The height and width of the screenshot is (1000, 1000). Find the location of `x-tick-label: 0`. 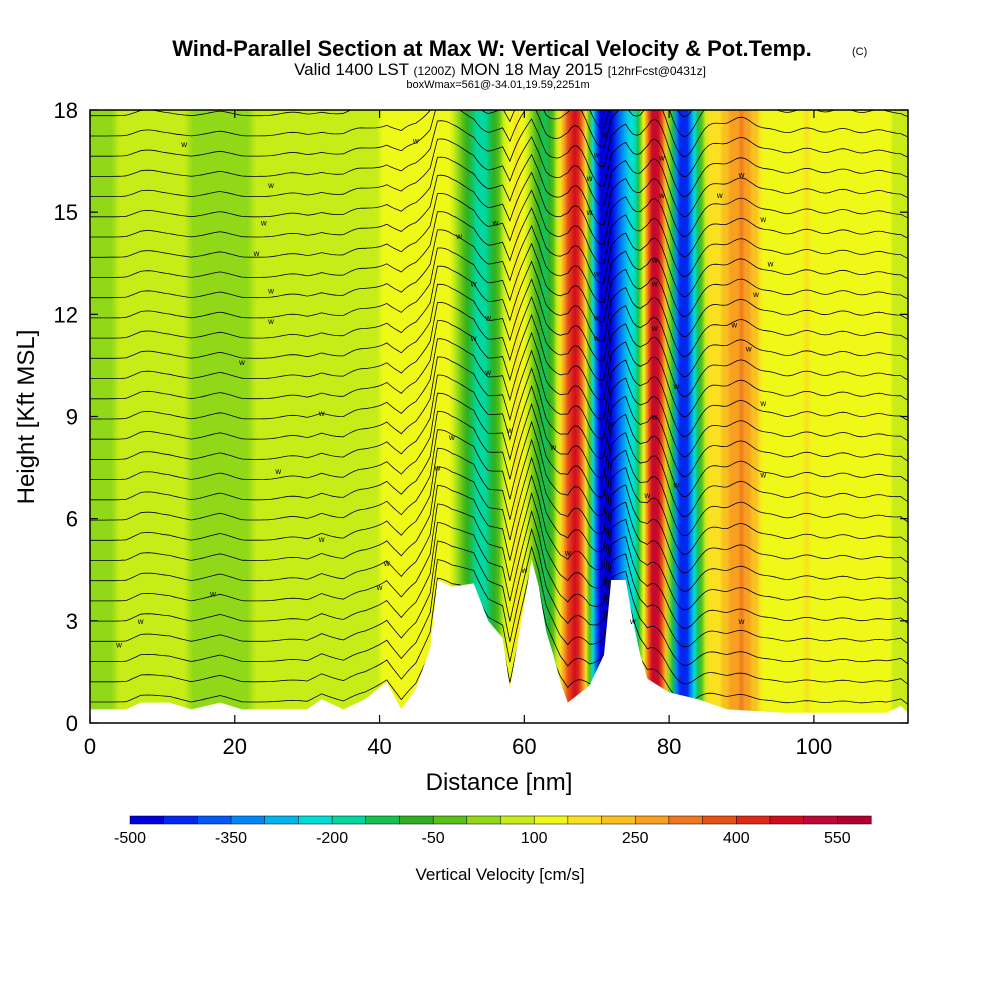

x-tick-label: 0 is located at coordinates (90, 746).